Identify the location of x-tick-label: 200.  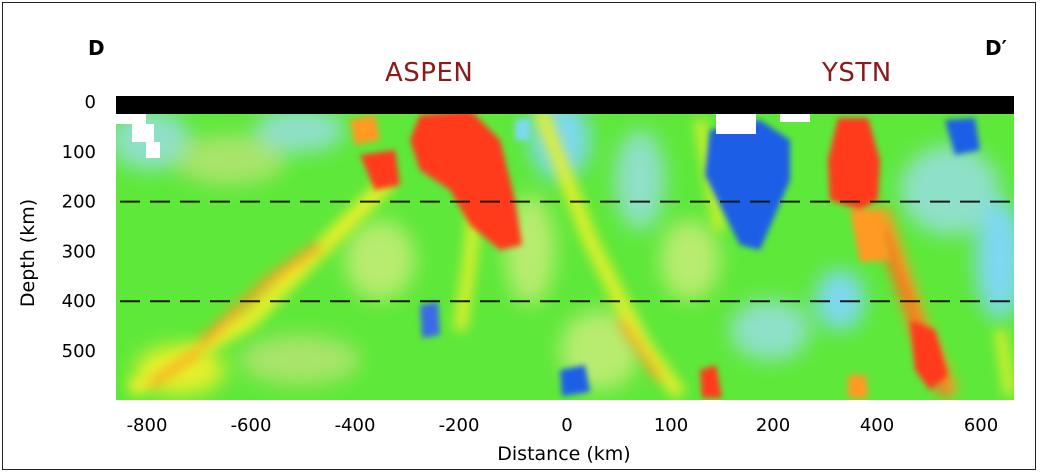
(773, 425).